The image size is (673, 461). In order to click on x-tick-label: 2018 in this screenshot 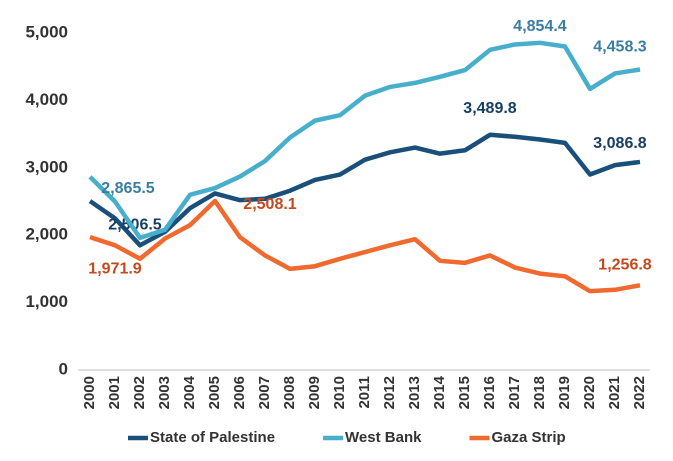, I will do `click(539, 392)`.